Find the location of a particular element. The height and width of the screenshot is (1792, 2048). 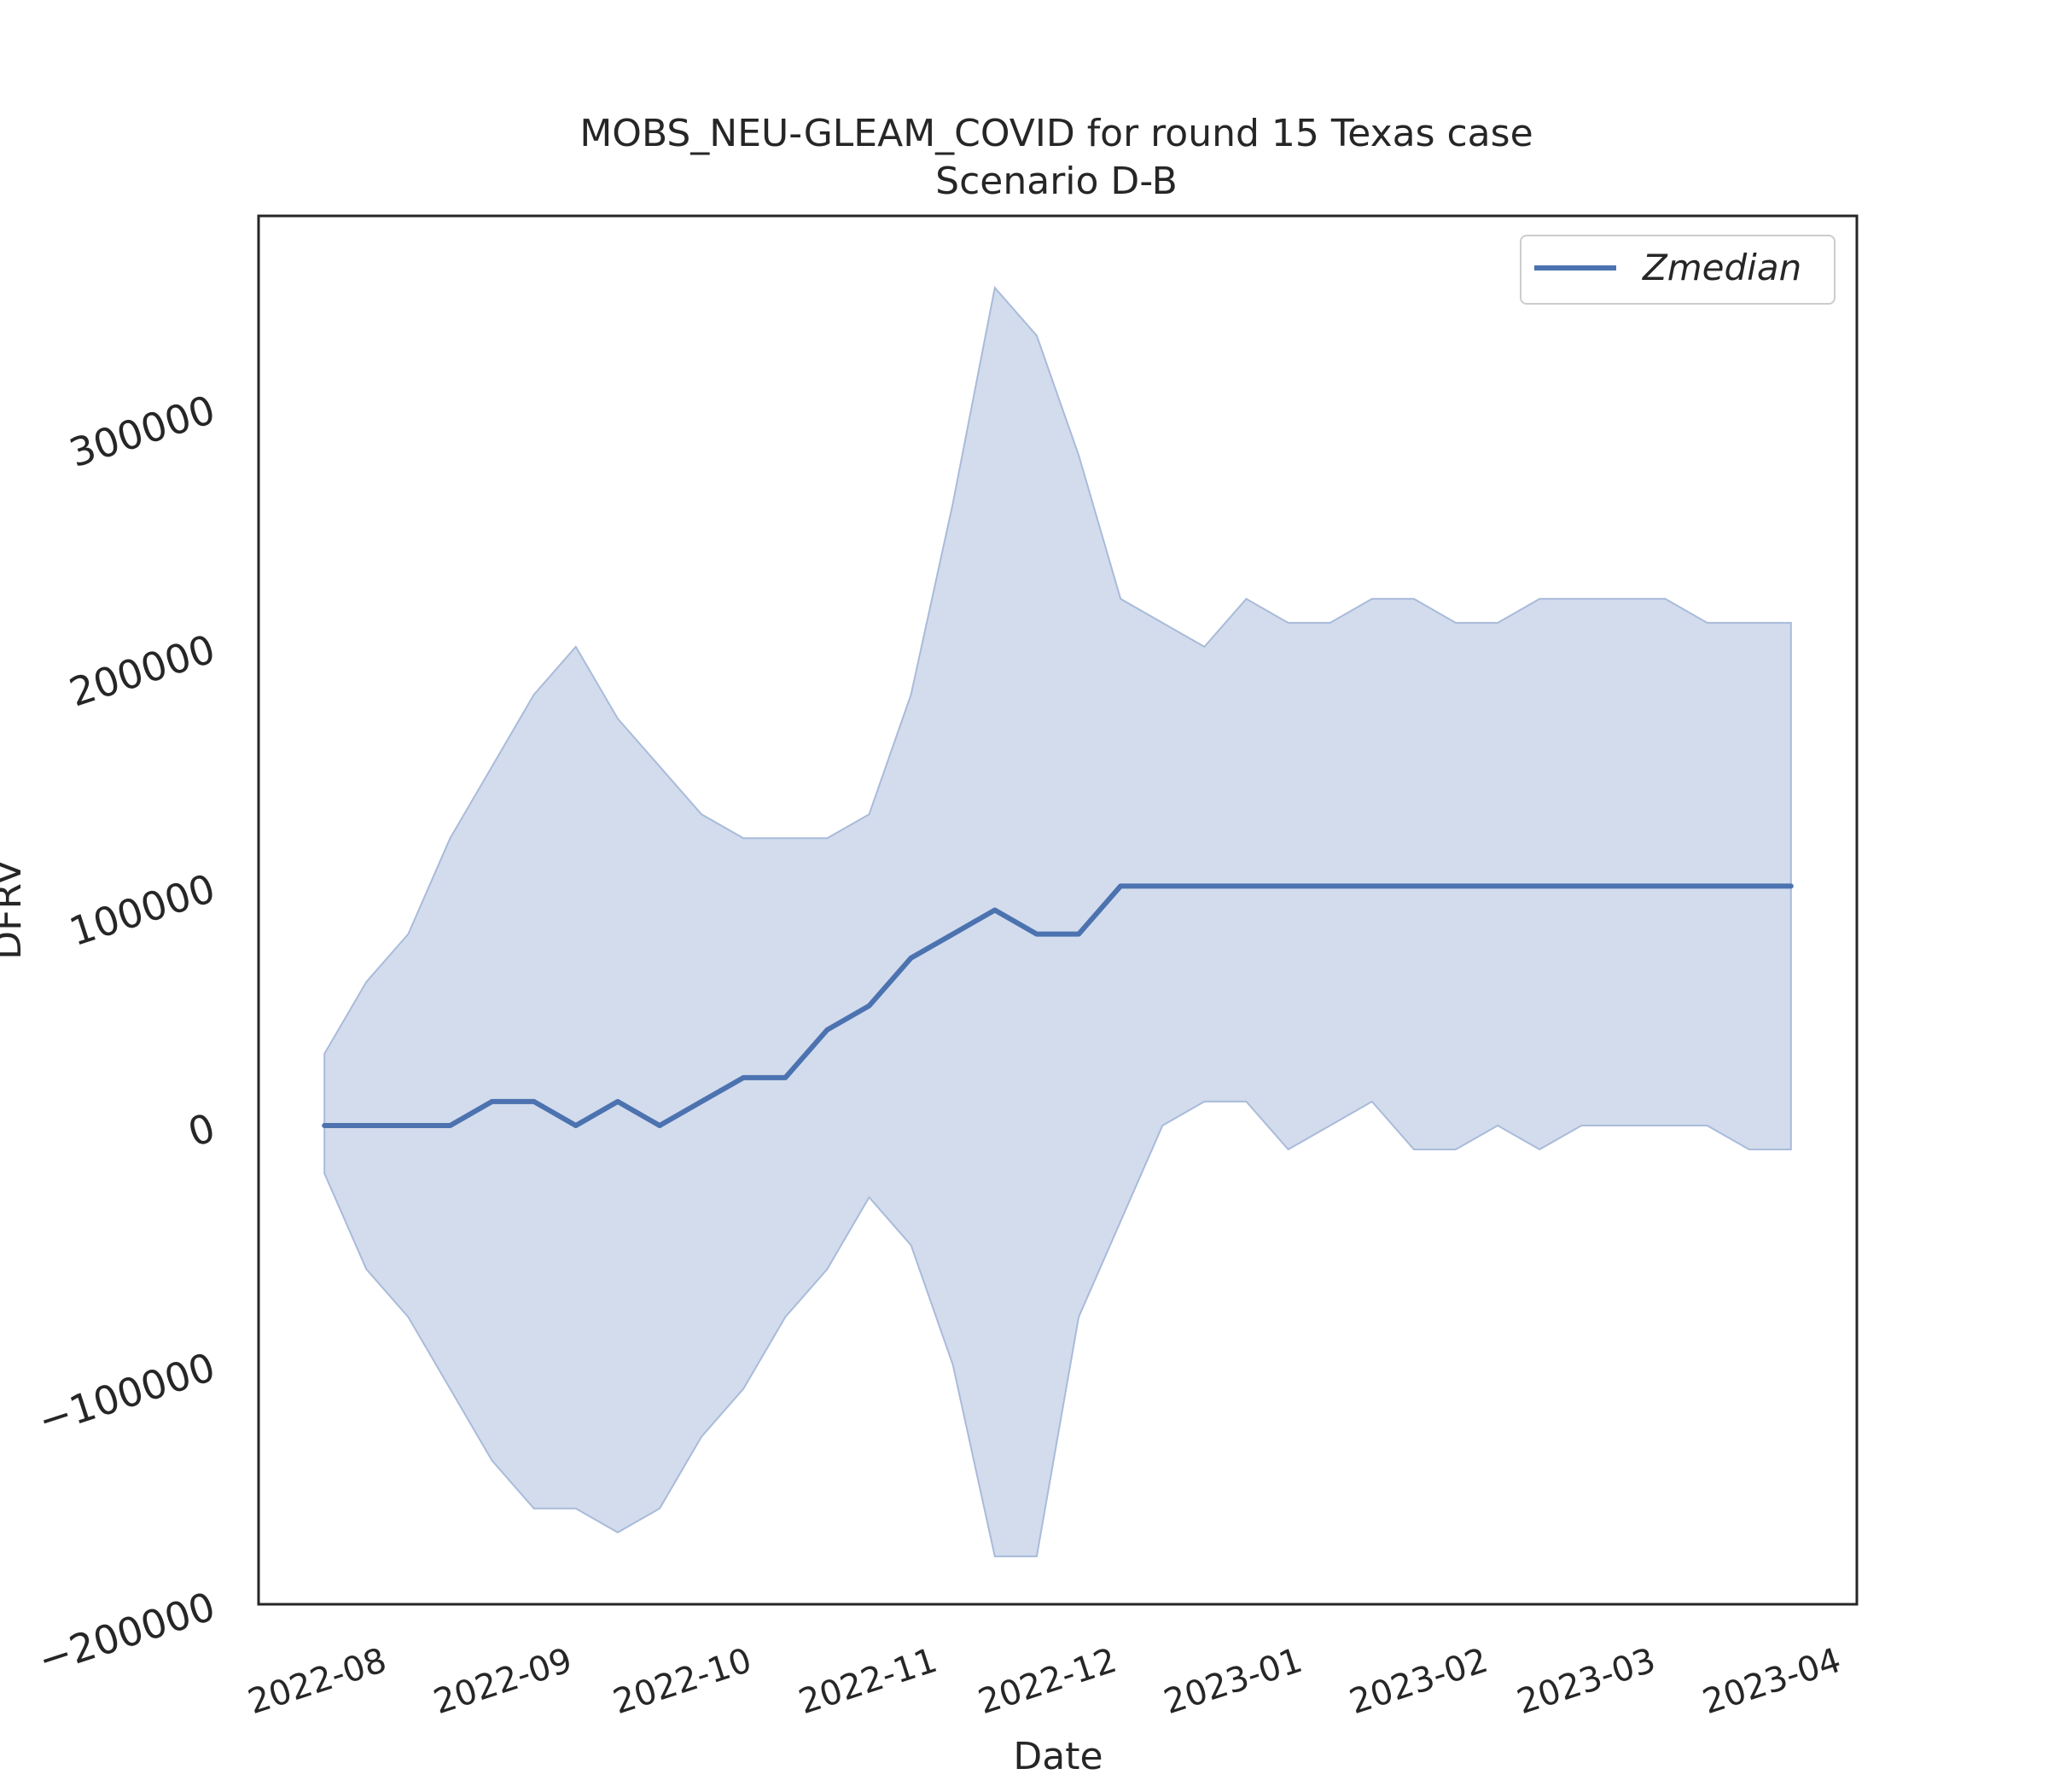

series-line-zmedian is located at coordinates (1058, 1006).